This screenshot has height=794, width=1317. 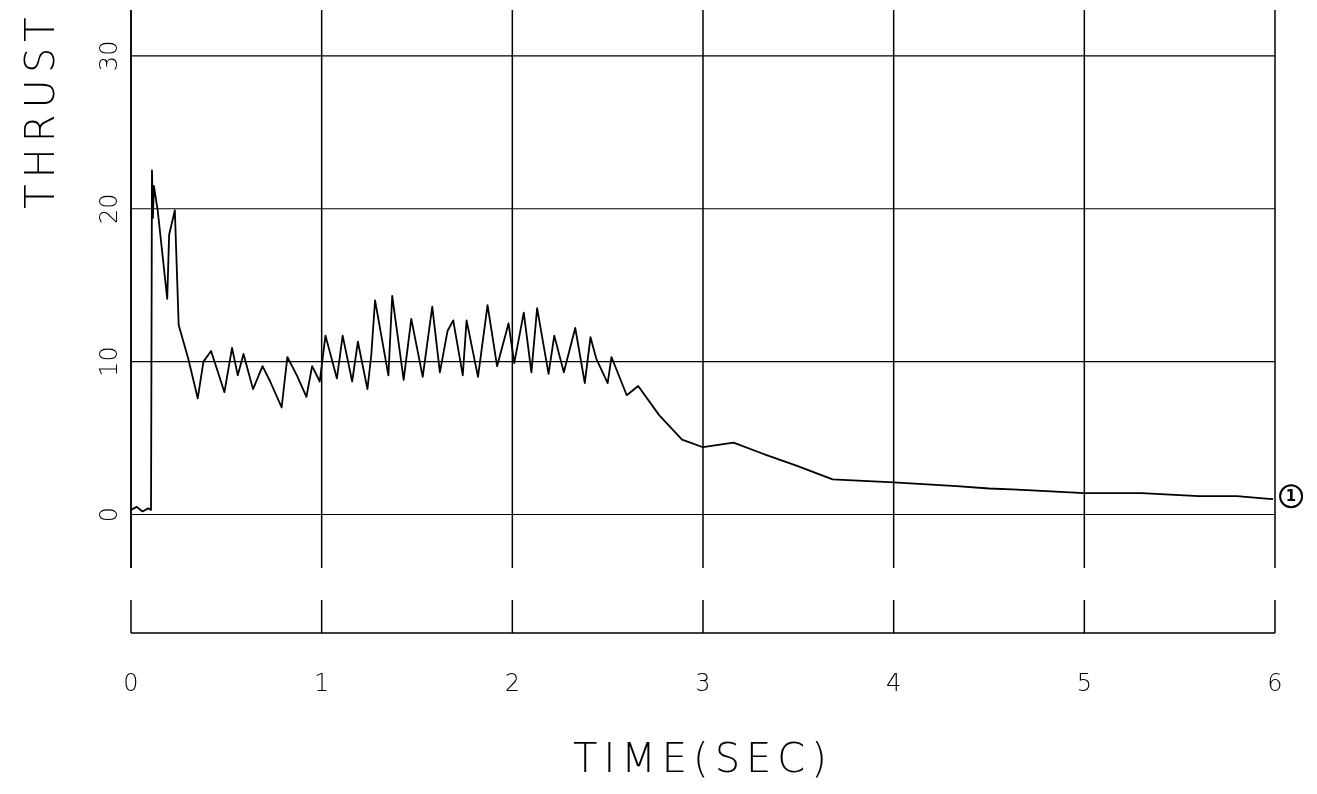 What do you see at coordinates (703, 683) in the screenshot?
I see `x-tick-label: 3` at bounding box center [703, 683].